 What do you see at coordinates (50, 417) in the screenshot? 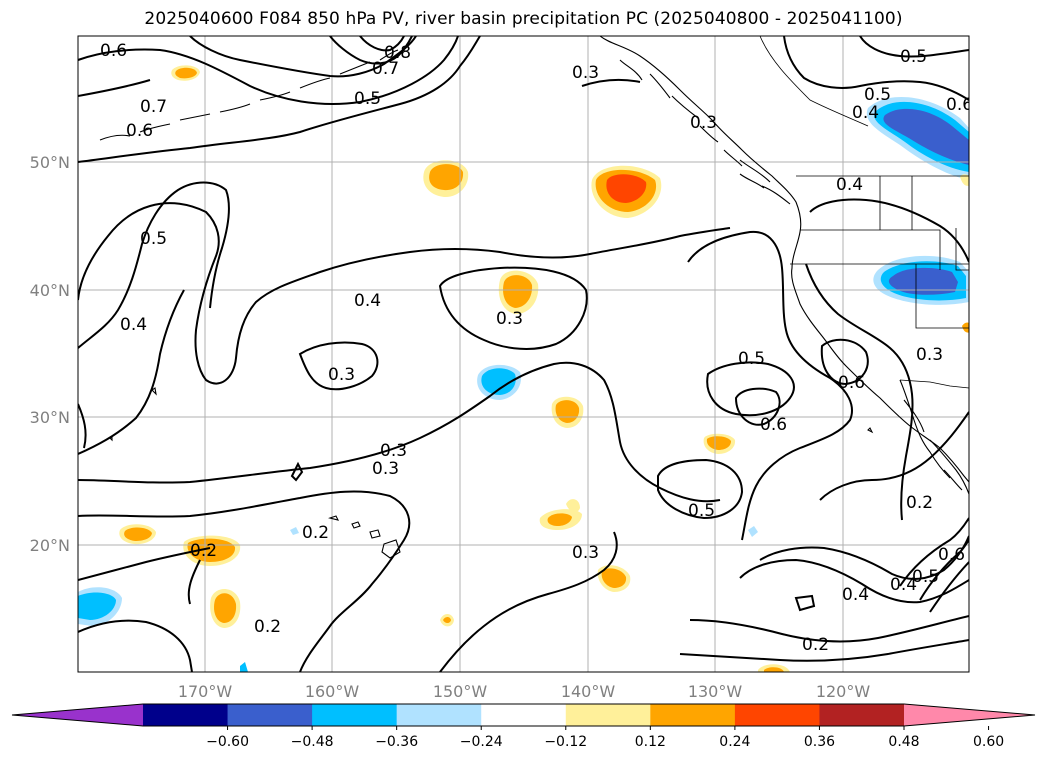
I see `lat-label: 30°N` at bounding box center [50, 417].